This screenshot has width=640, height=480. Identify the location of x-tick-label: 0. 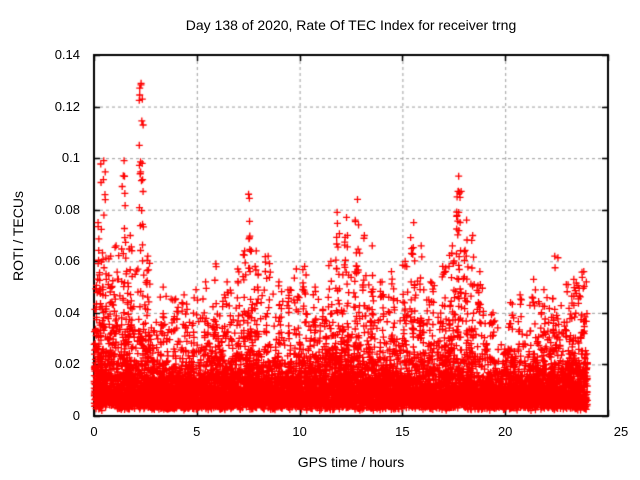
(94, 431).